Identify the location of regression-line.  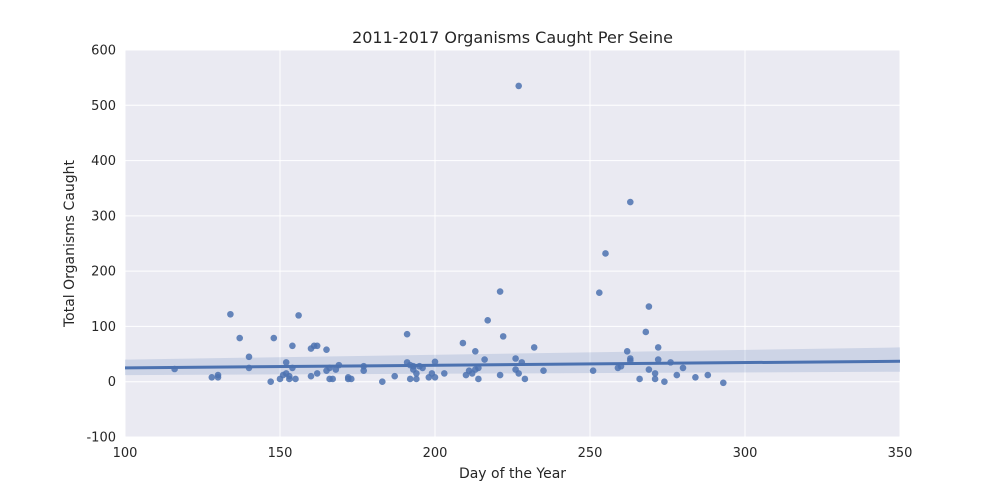
(512, 364).